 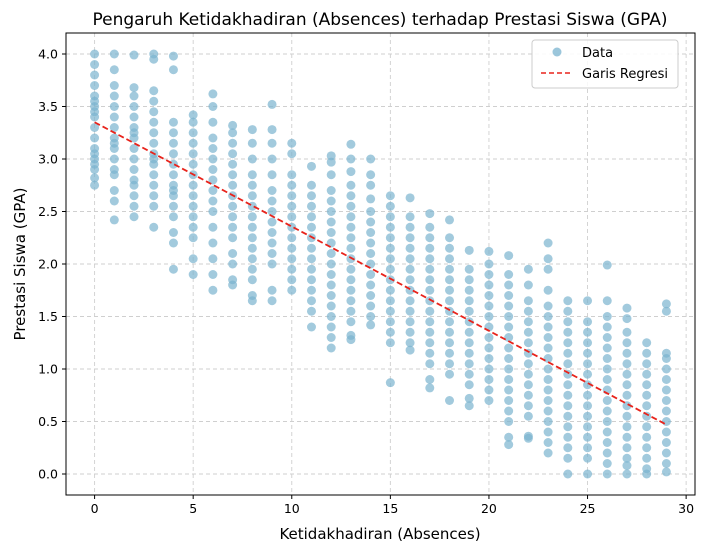 What do you see at coordinates (489, 508) in the screenshot?
I see `x-tick-label: 20` at bounding box center [489, 508].